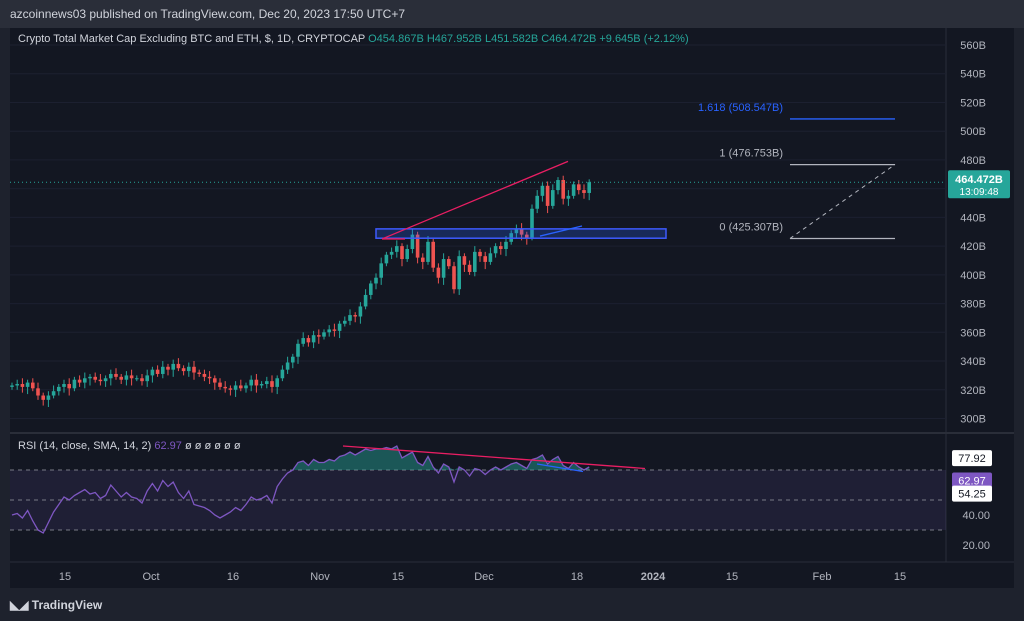 Image resolution: width=1024 pixels, height=621 pixels. I want to click on price-tick-label: 540B, so click(973, 75).